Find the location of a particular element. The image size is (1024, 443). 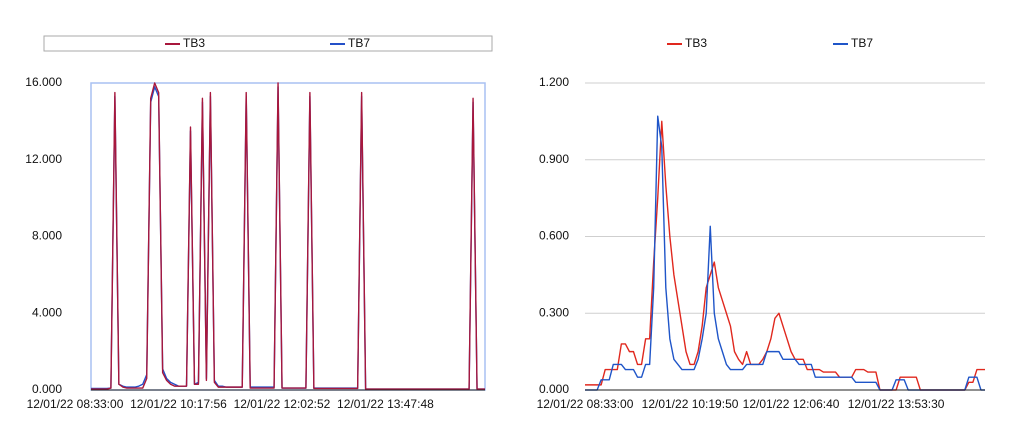

x-tick-label: 12/01/22 10:17:56 is located at coordinates (178, 404).